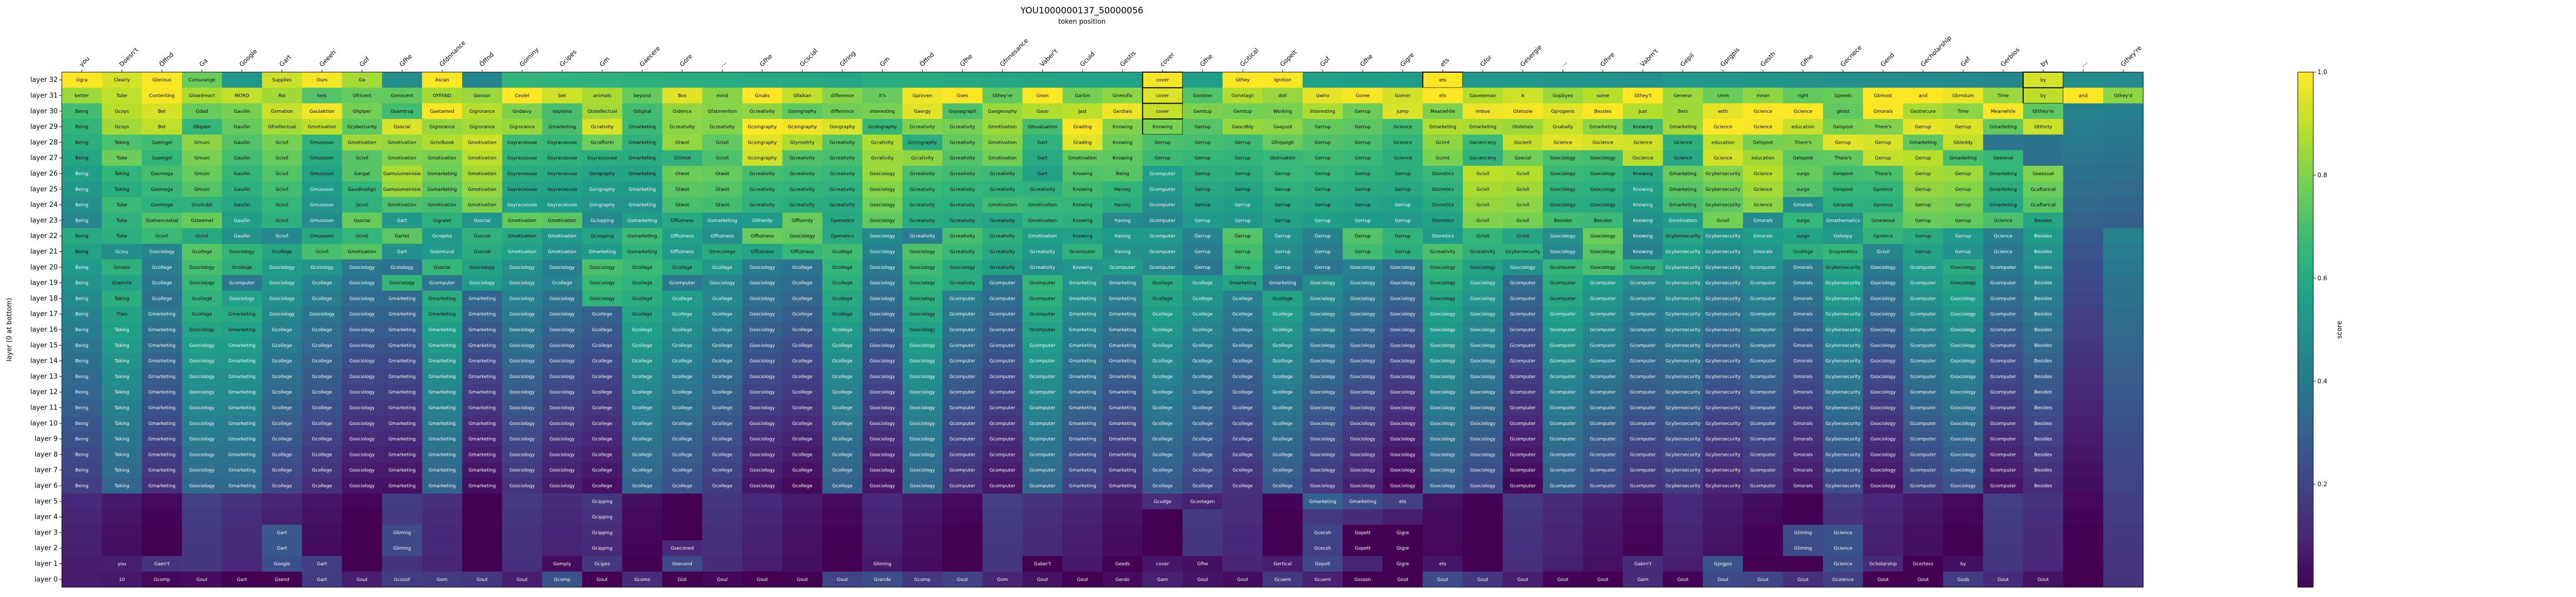 This screenshot has width=2576, height=597. What do you see at coordinates (1843, 174) in the screenshot?
I see `heatmap-cell-label: Gelspost` at bounding box center [1843, 174].